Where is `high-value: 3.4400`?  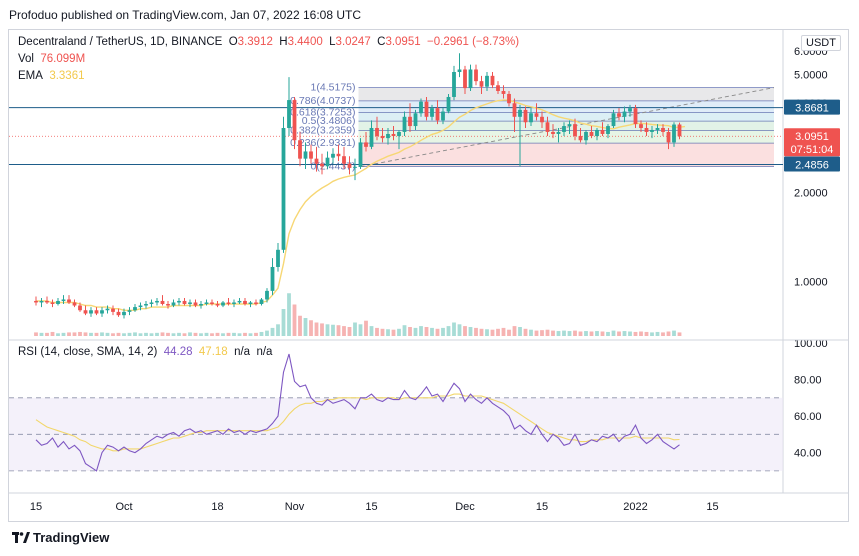 high-value: 3.4400 is located at coordinates (305, 42).